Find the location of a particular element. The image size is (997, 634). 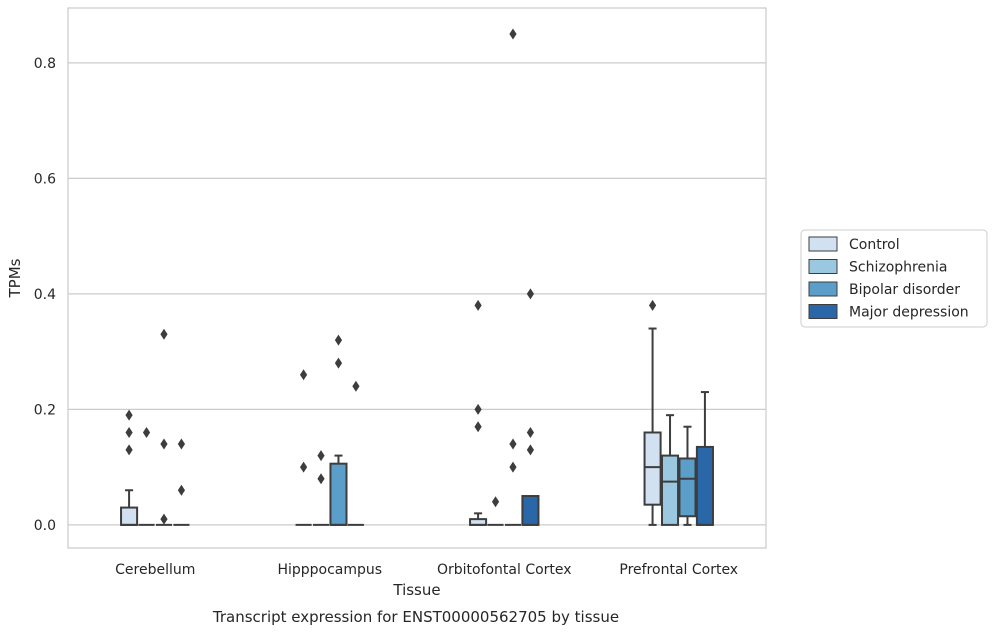

legend-label: Bipolar disorder is located at coordinates (904, 290).